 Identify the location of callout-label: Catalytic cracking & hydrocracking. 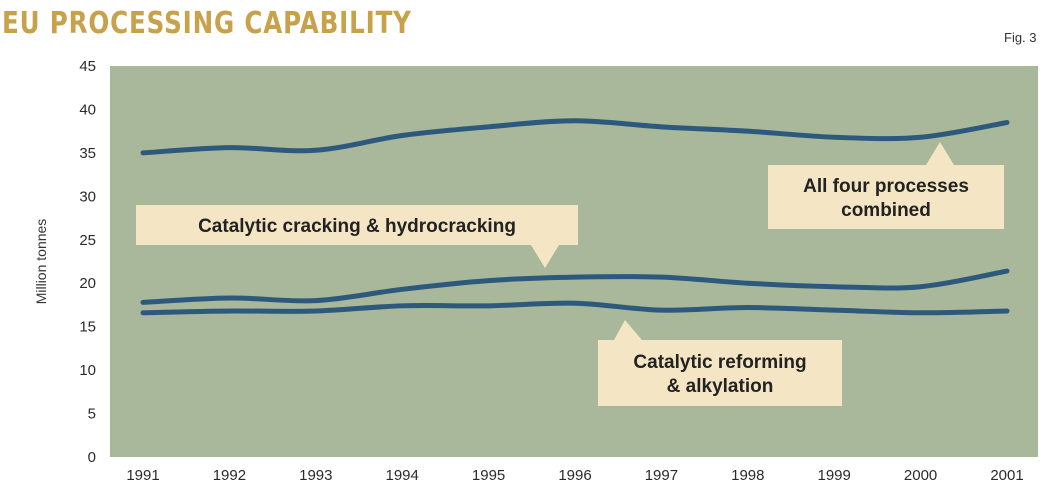
(357, 226).